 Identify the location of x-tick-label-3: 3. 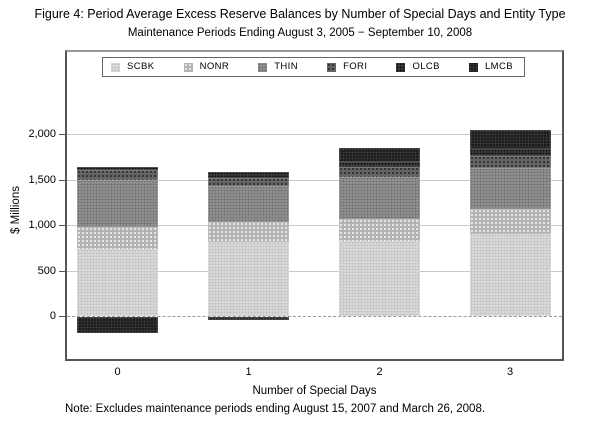
(510, 372).